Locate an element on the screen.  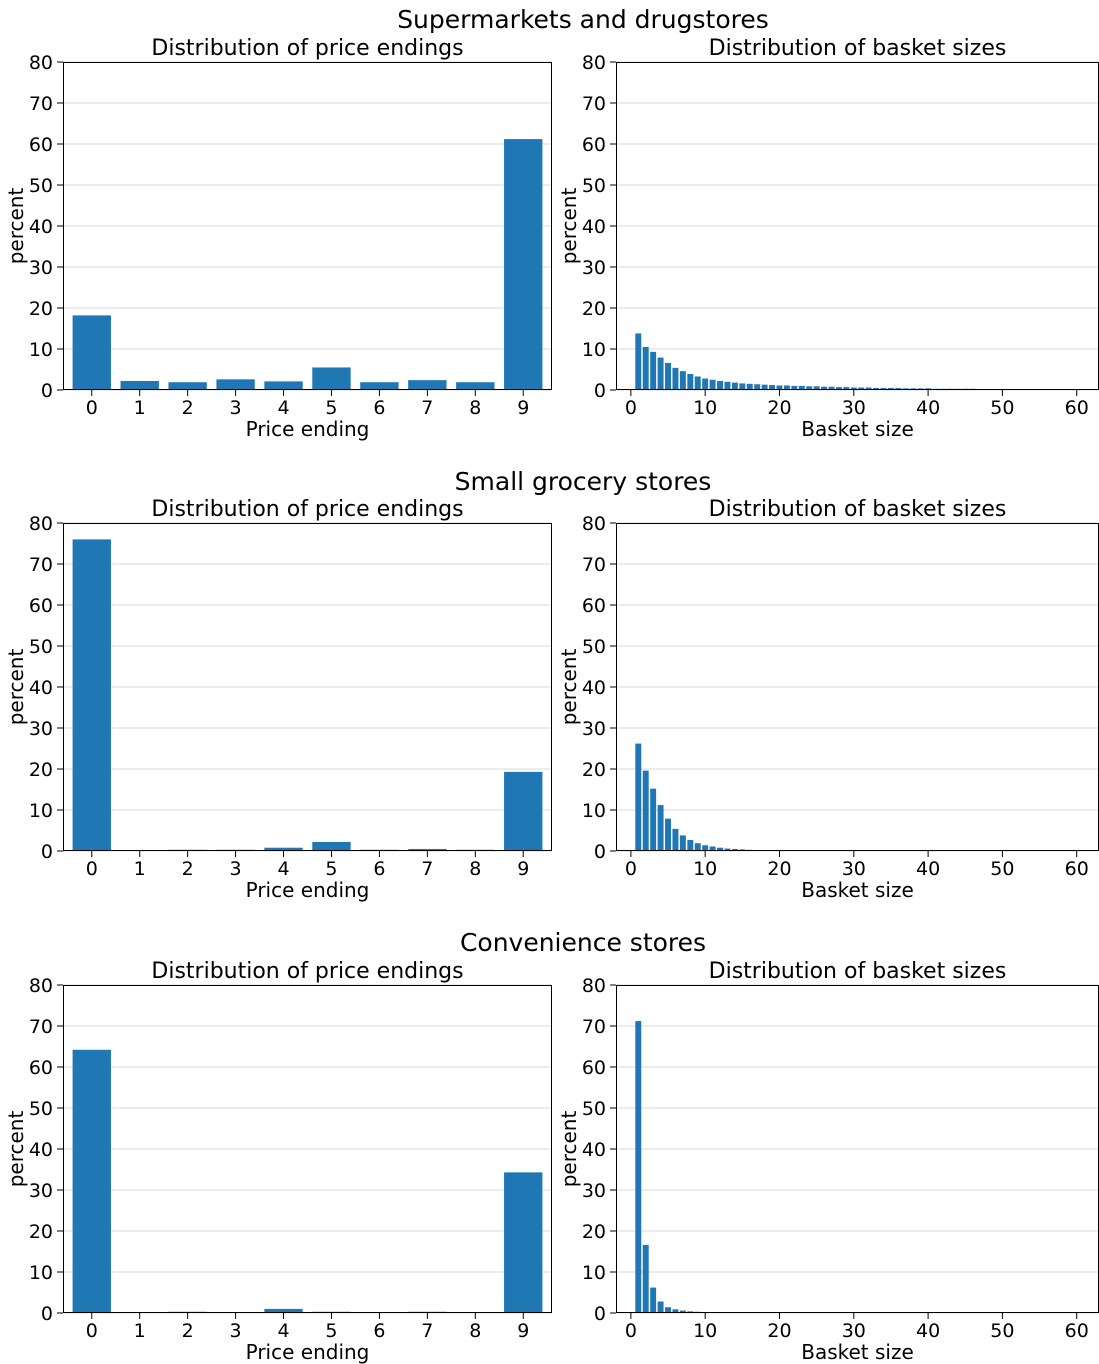
x-tick-label: 10 is located at coordinates (705, 408).